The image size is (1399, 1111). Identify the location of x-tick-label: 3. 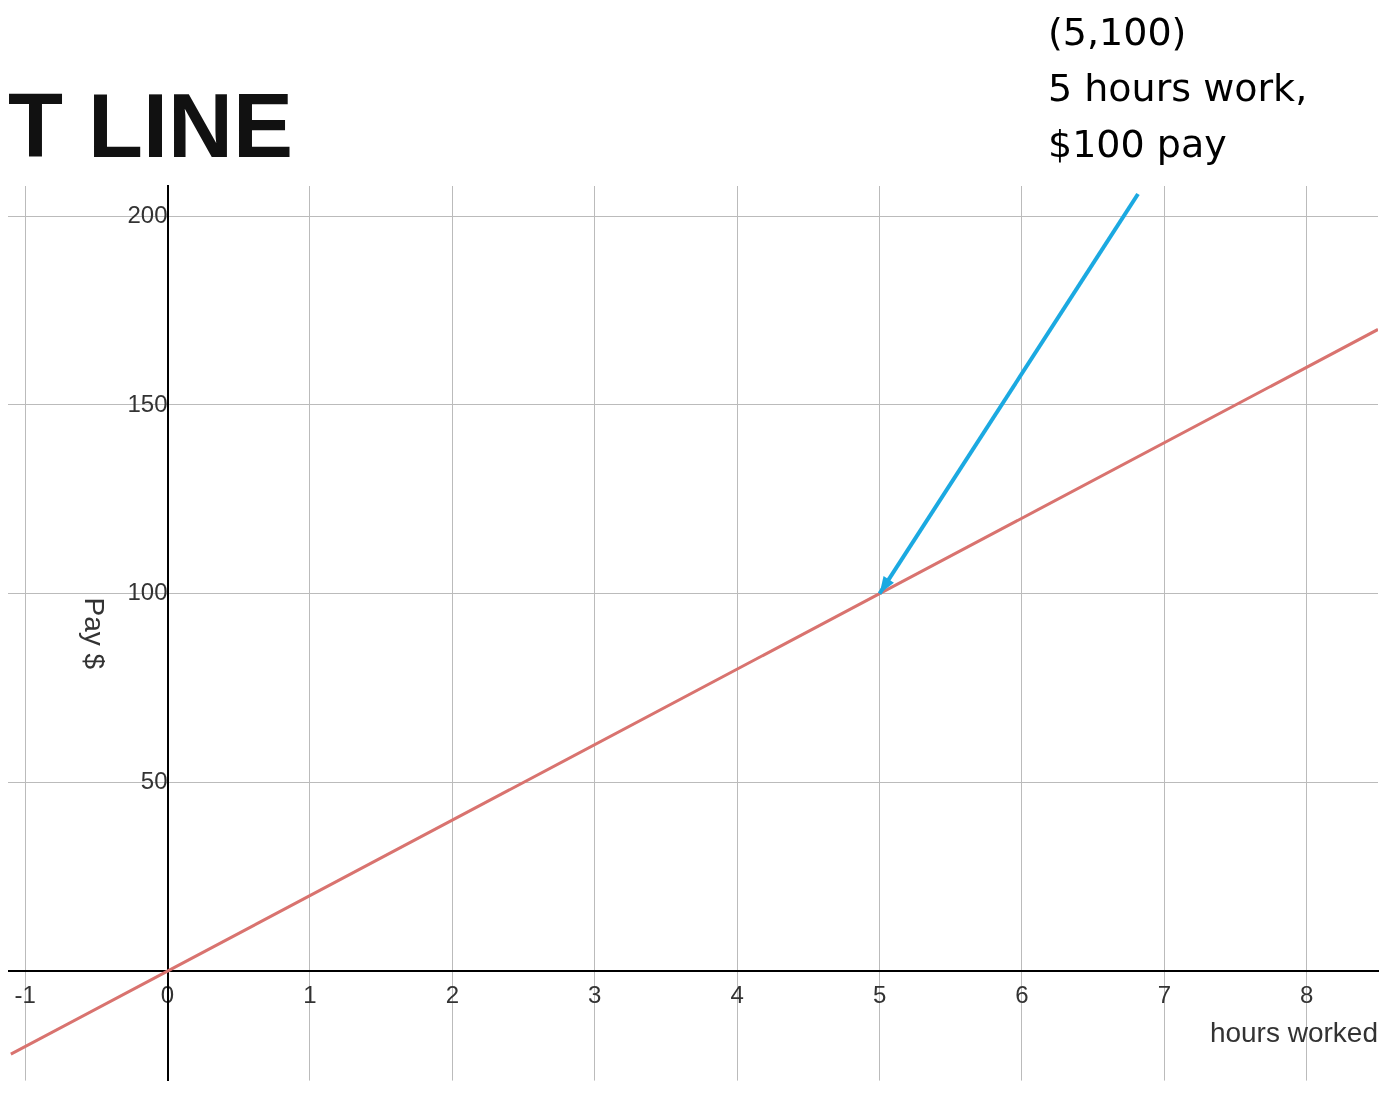
(595, 995).